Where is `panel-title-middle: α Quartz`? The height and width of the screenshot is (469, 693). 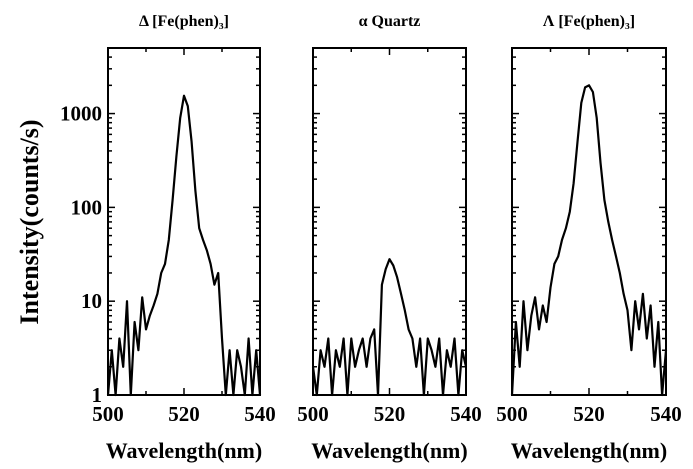 panel-title-middle: α Quartz is located at coordinates (390, 21).